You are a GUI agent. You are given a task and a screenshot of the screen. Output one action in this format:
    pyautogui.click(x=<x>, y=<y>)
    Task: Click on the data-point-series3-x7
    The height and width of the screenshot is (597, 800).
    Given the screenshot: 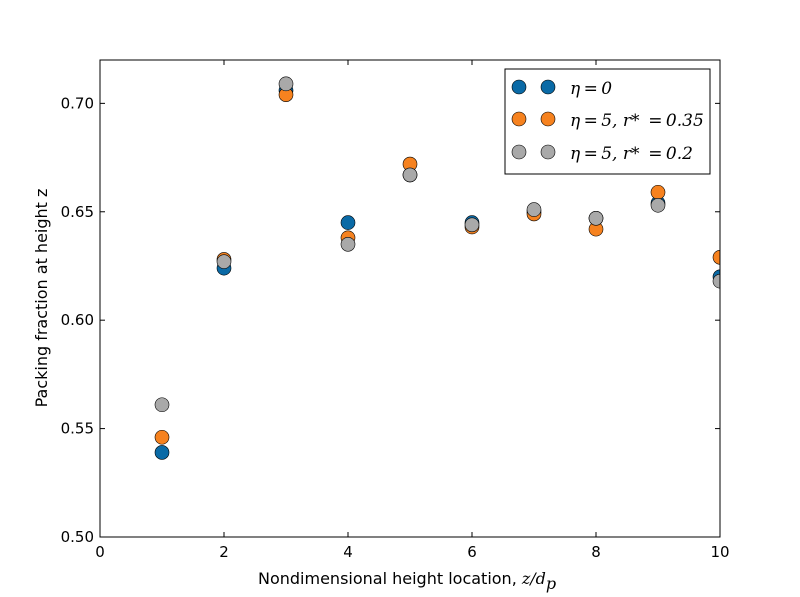 What is the action you would take?
    pyautogui.click(x=534, y=209)
    